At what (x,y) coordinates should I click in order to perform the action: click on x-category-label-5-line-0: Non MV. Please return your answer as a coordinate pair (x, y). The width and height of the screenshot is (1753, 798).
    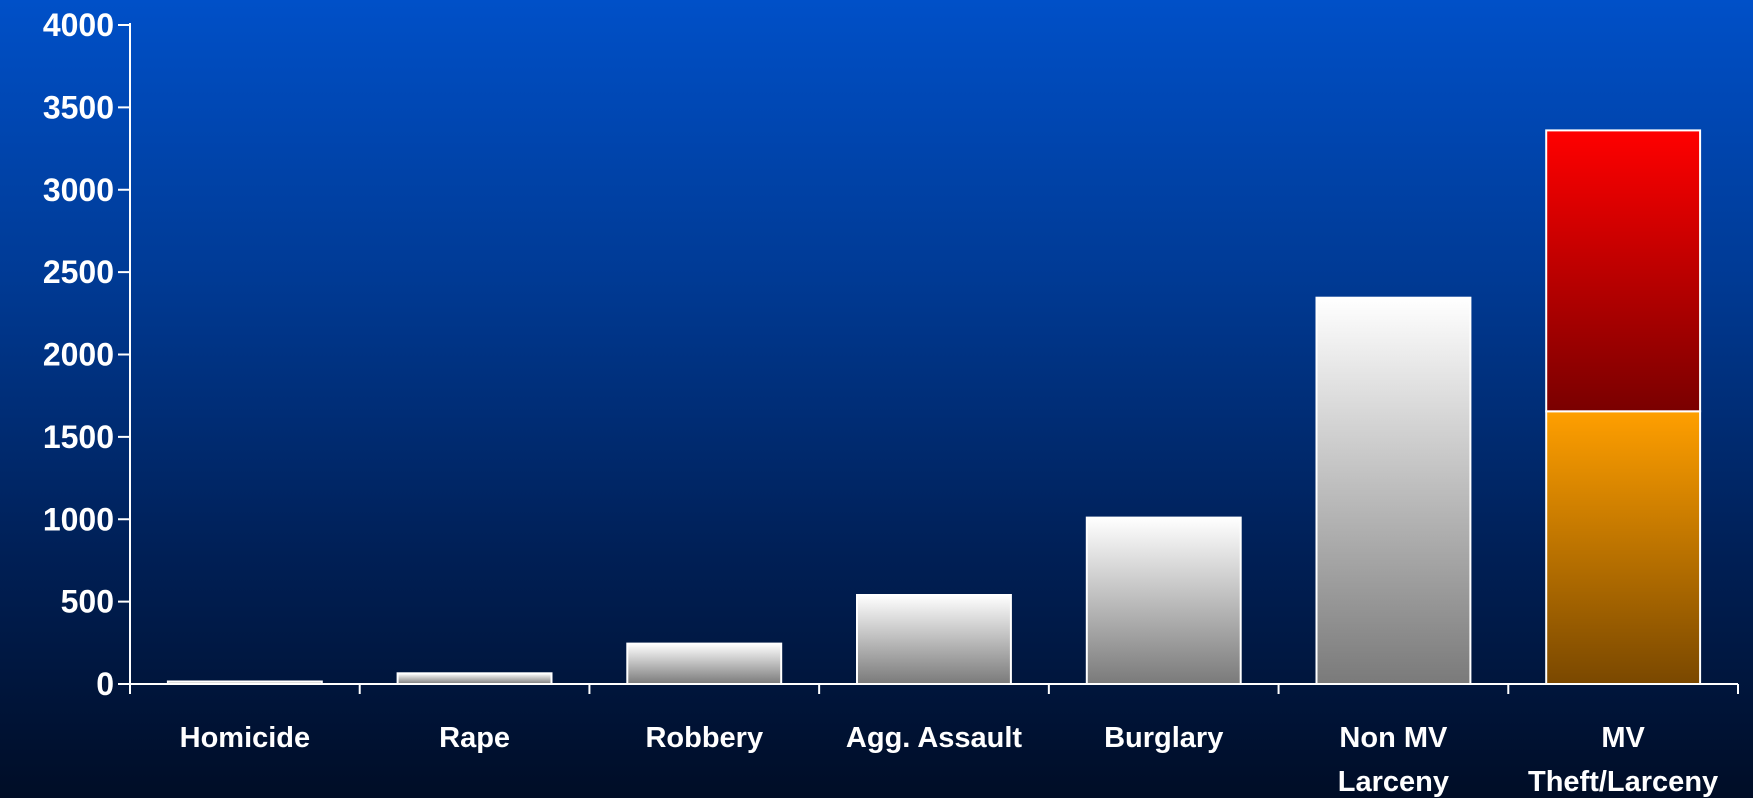
    Looking at the image, I should click on (1393, 738).